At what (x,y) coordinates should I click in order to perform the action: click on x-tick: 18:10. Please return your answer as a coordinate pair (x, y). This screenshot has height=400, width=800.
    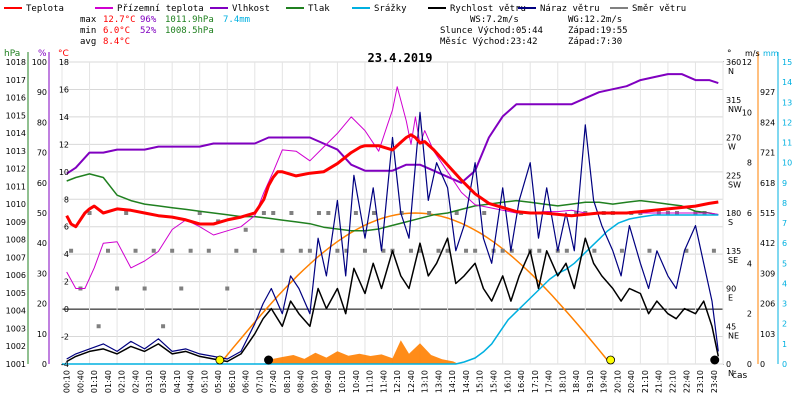
    Looking at the image, I should click on (562, 381).